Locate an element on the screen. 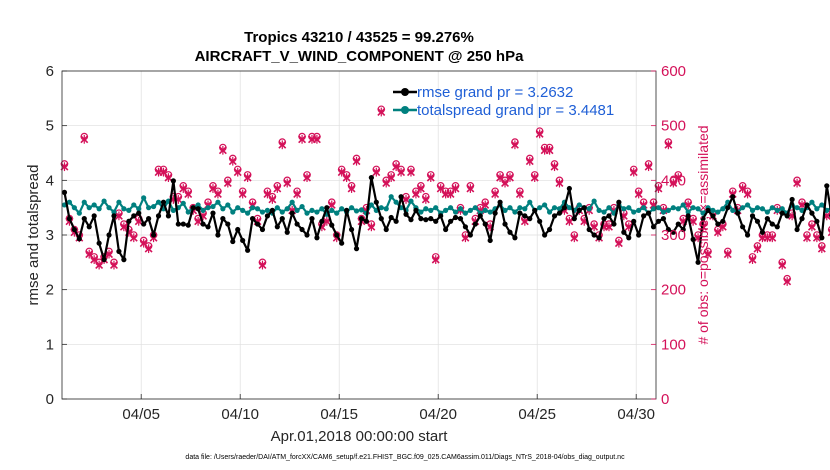 The image size is (830, 470). x-tick-label: 04/30 is located at coordinates (636, 414).